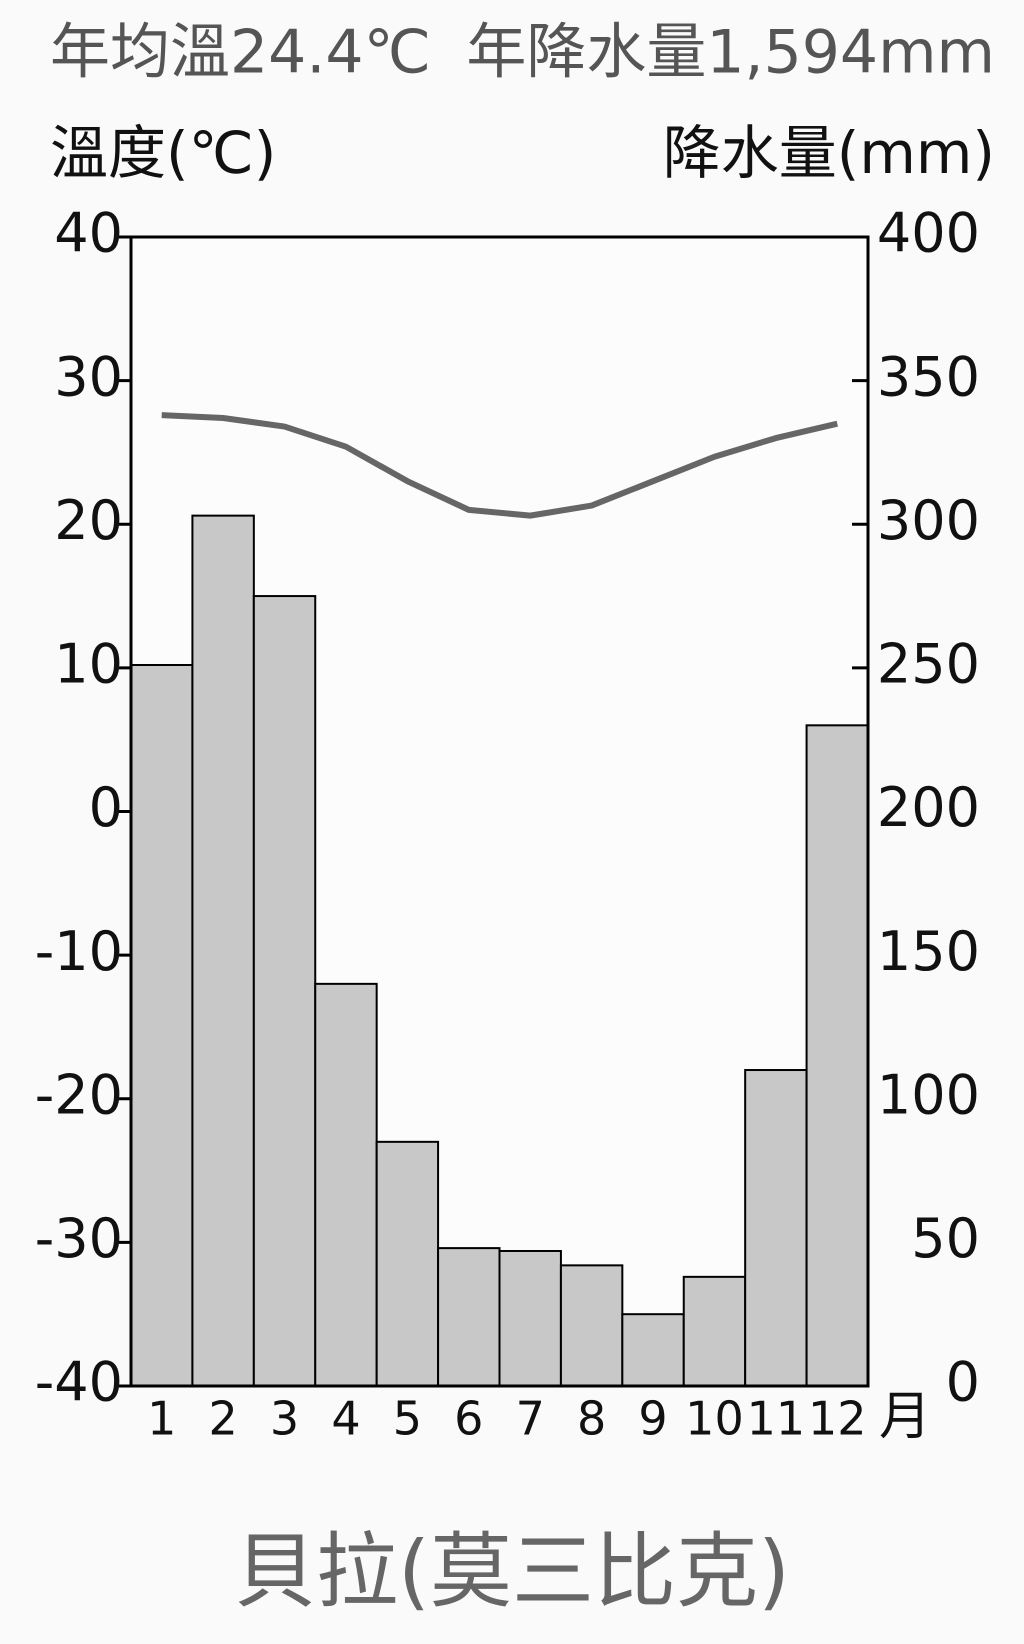  What do you see at coordinates (79, 1238) in the screenshot?
I see `y-tick-label: -30` at bounding box center [79, 1238].